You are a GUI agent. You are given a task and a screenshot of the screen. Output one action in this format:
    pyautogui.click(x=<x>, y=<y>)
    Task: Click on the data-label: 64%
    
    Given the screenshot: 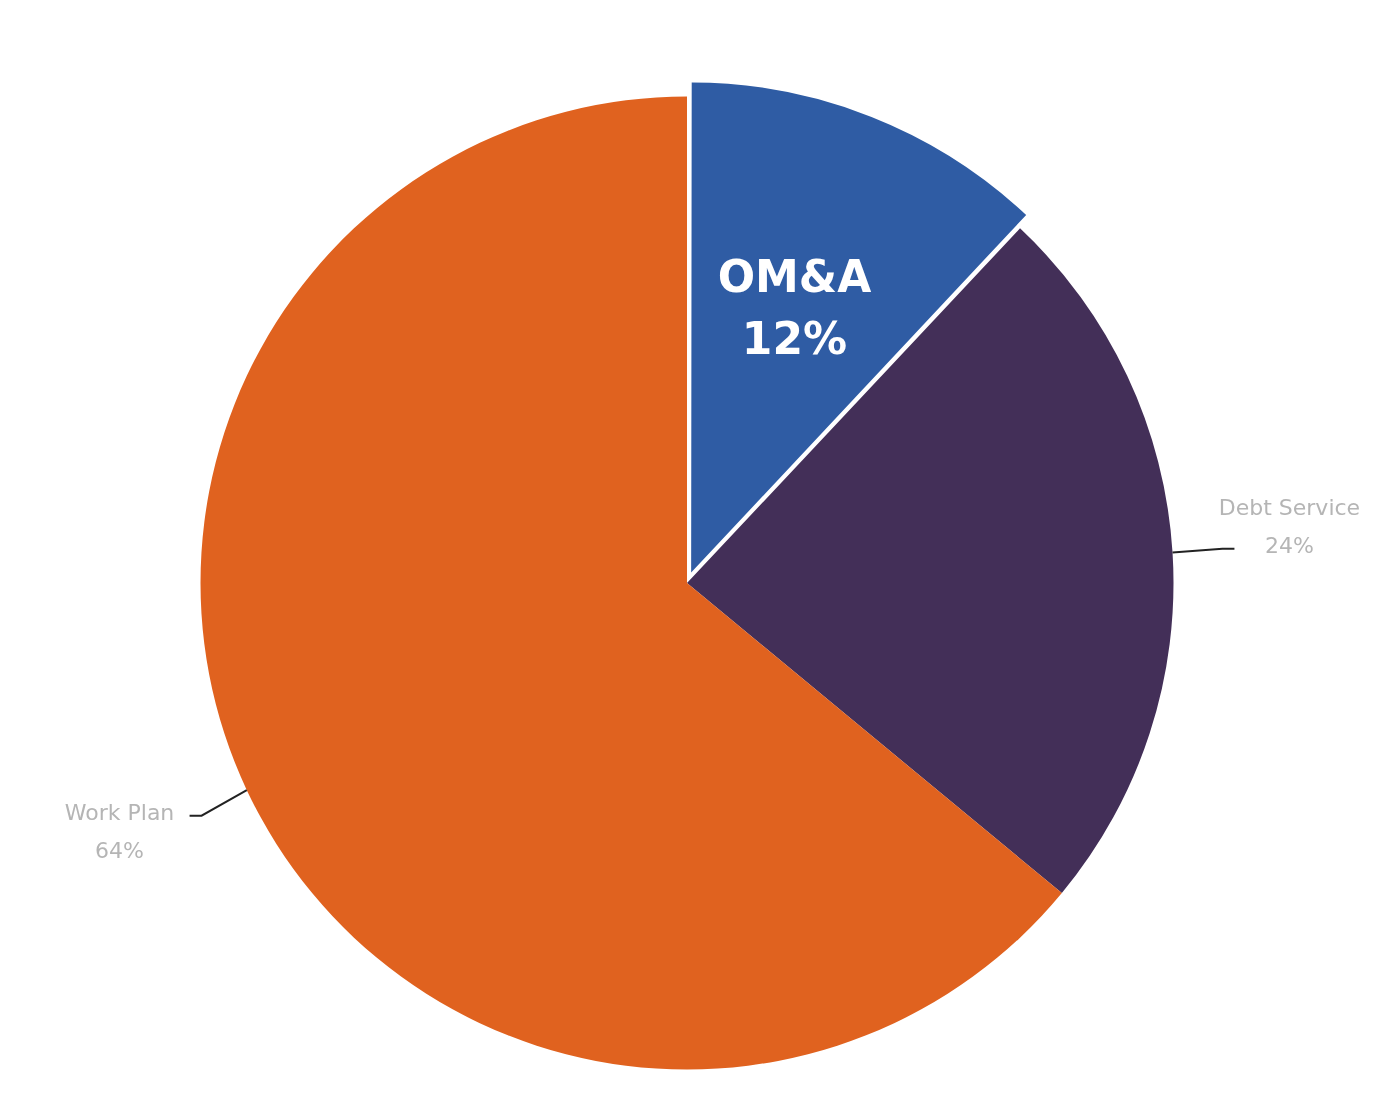 What is the action you would take?
    pyautogui.click(x=120, y=851)
    